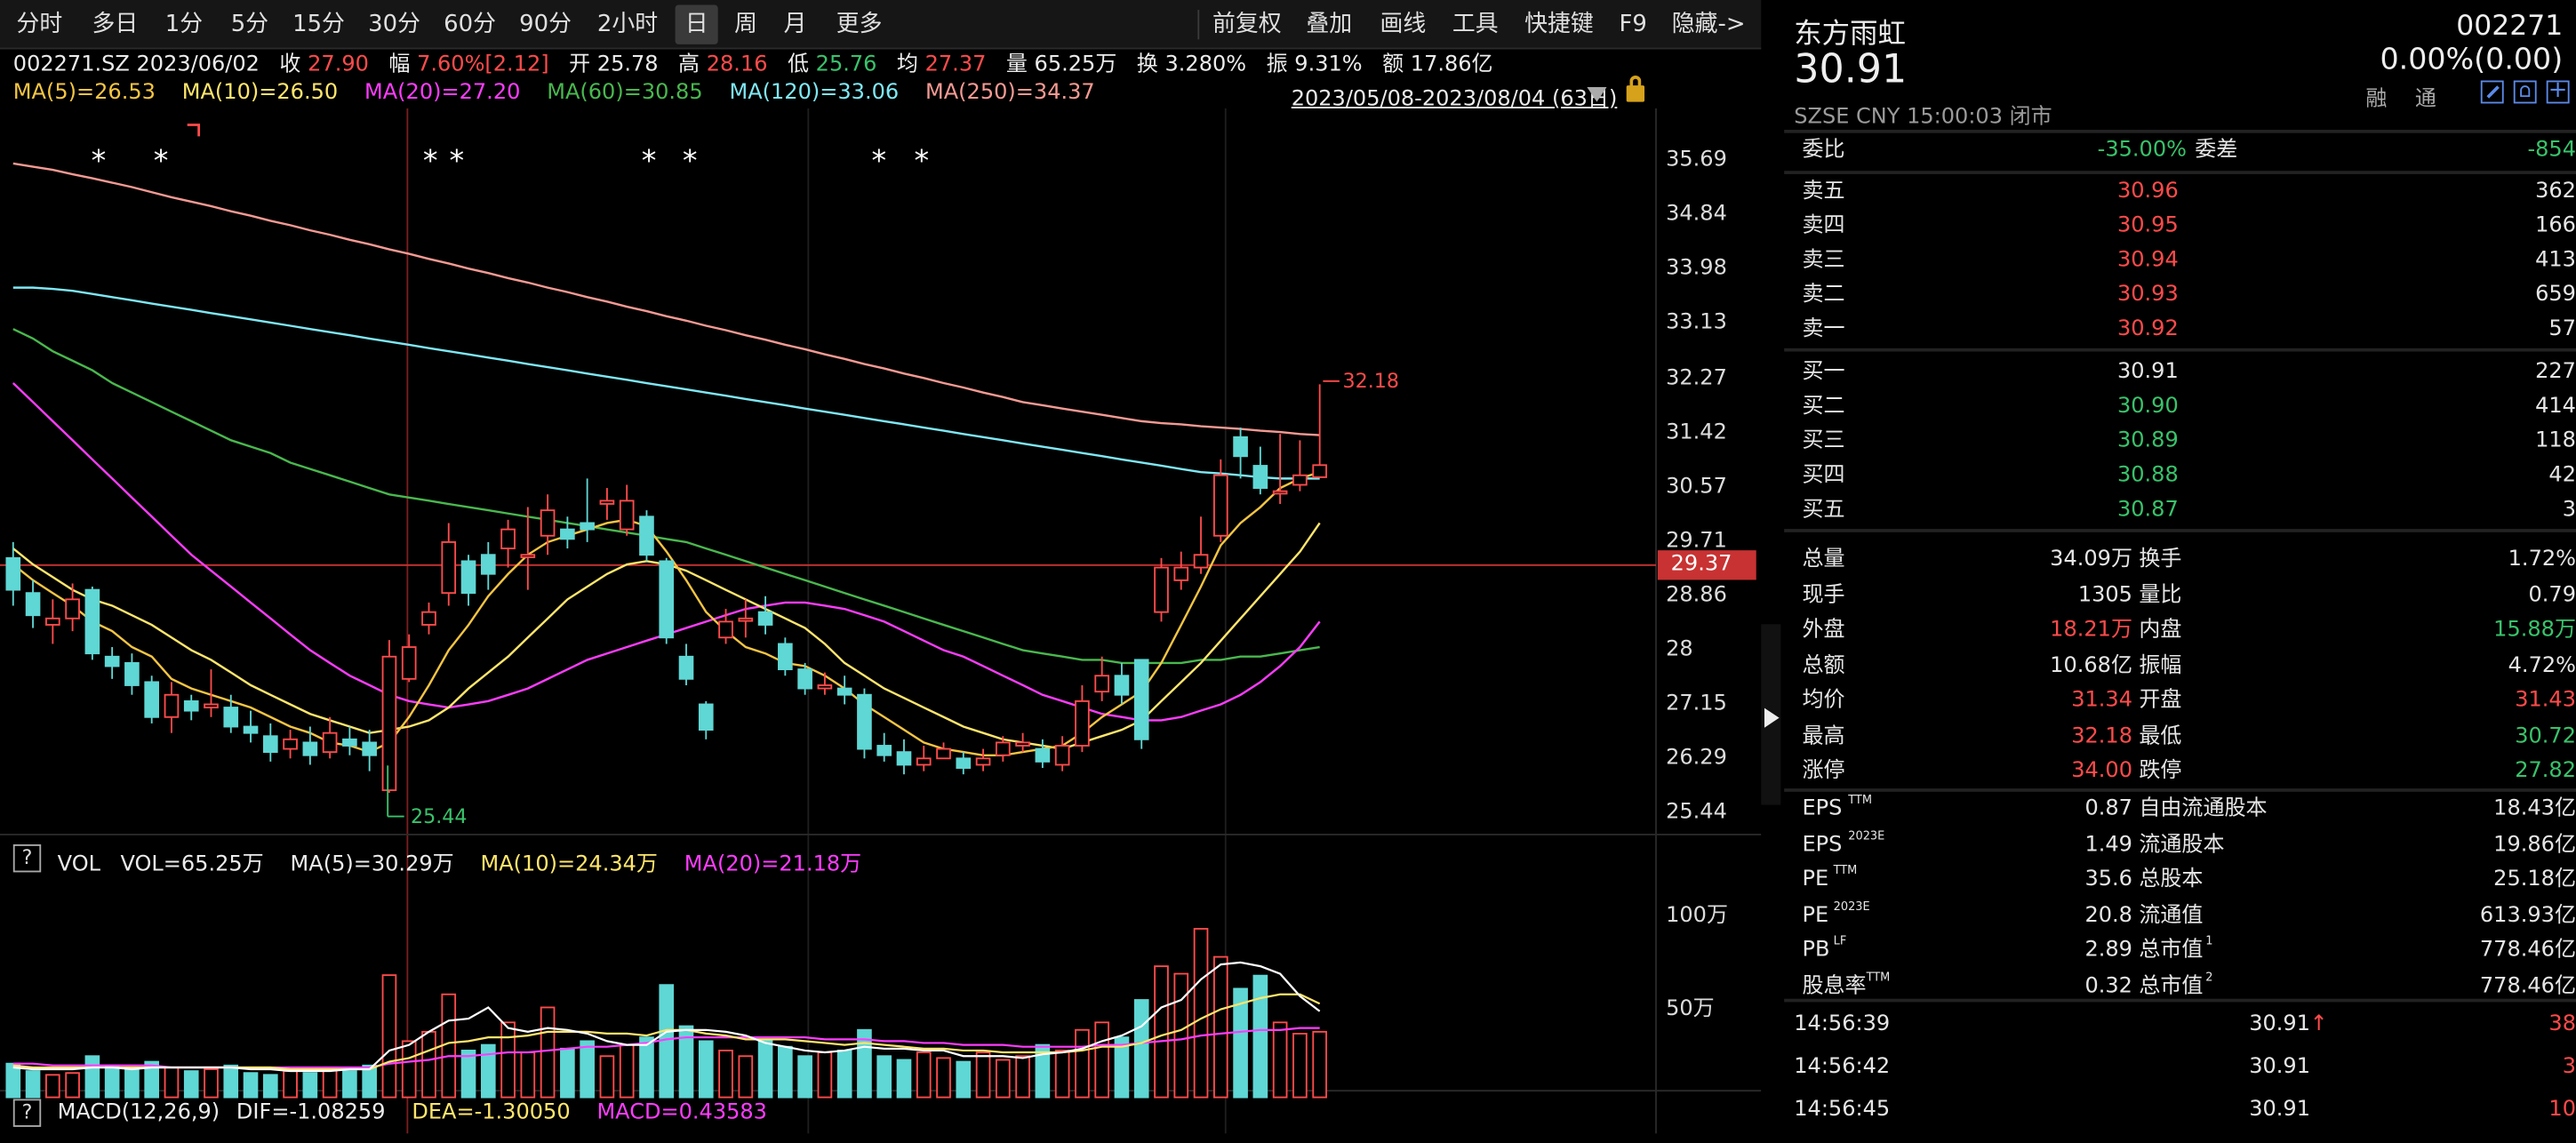 This screenshot has height=1143, width=2576. What do you see at coordinates (184, 24) in the screenshot?
I see `tab-1min: 1分` at bounding box center [184, 24].